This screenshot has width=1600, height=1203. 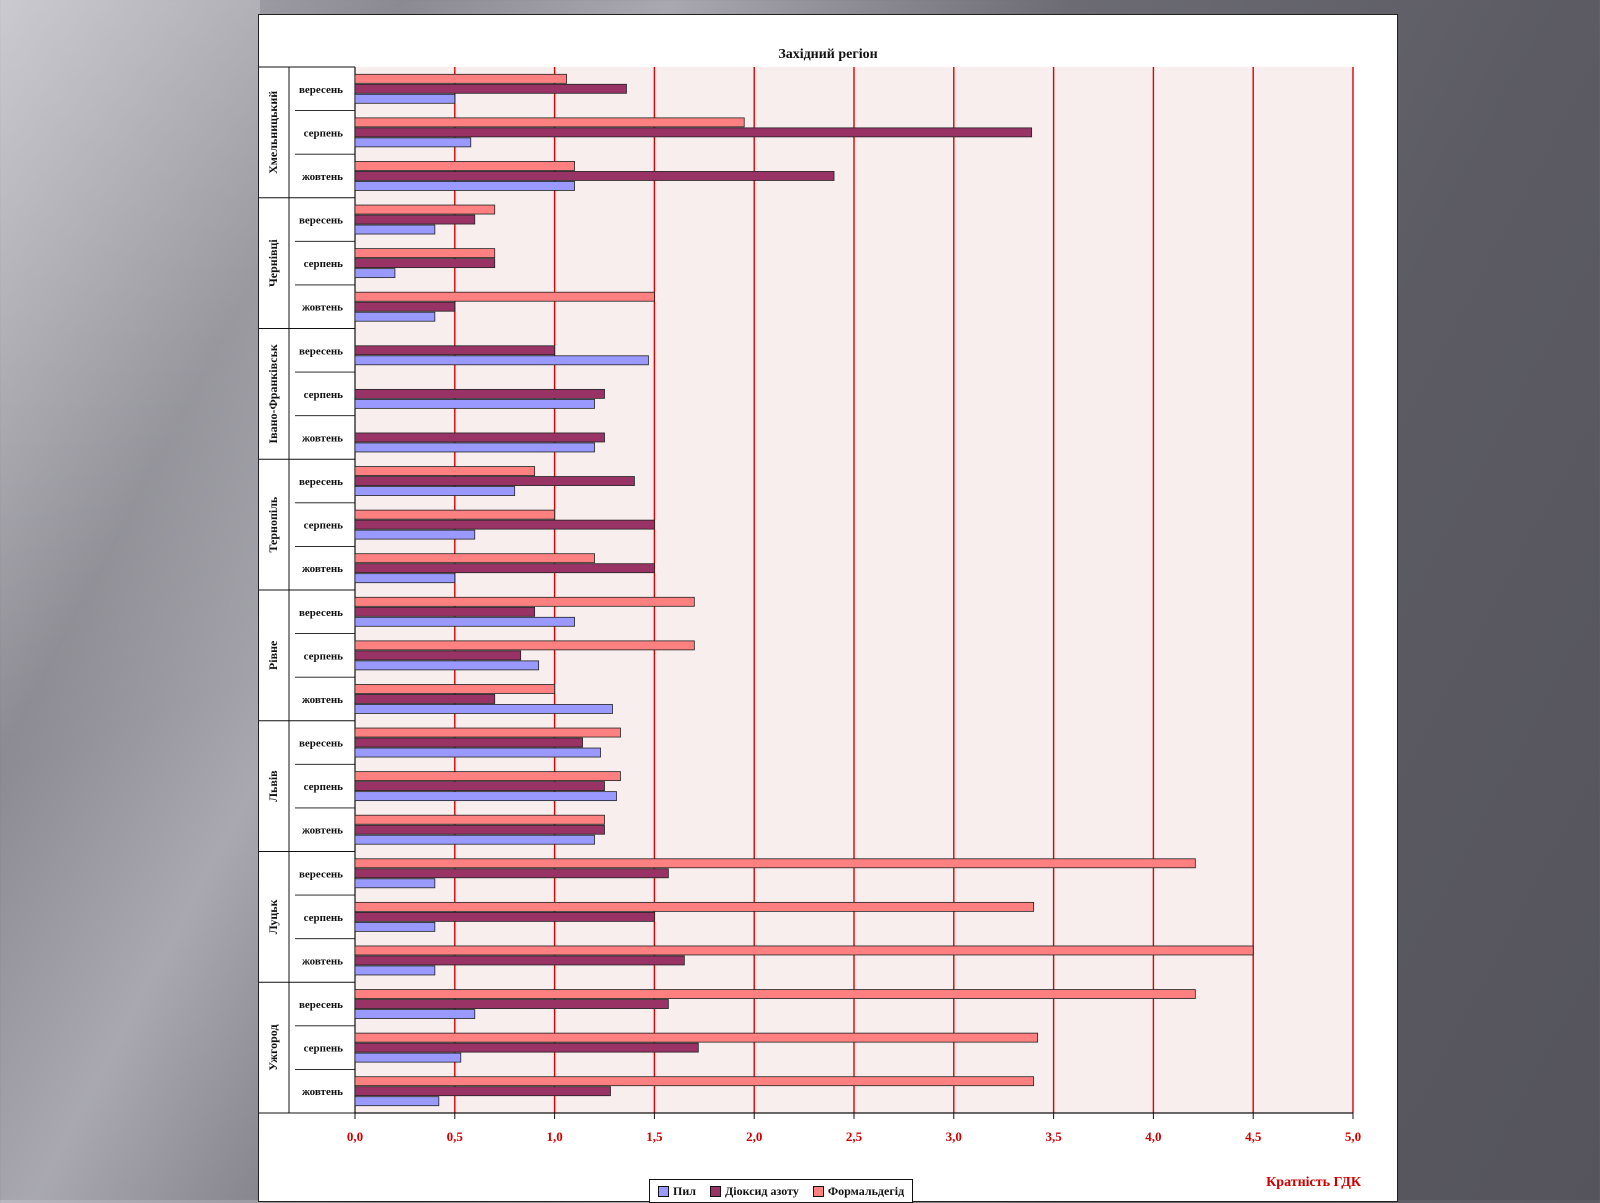 I want to click on chart-legend: Пил Діоксид азоту Формальдегід, so click(x=781, y=1191).